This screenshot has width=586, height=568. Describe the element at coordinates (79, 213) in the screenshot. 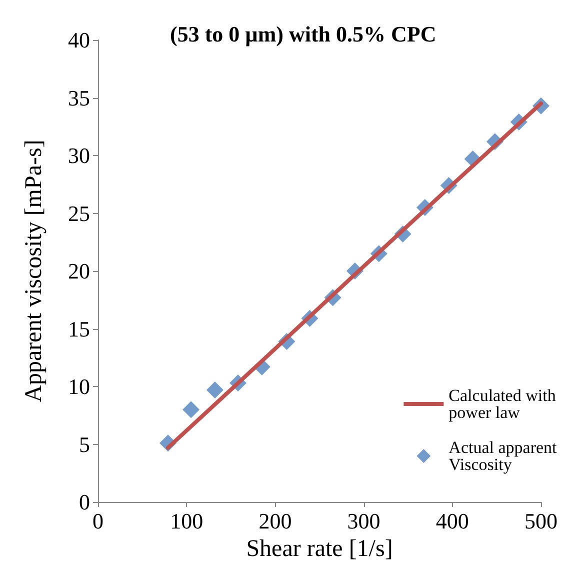

I see `y-tick-label: 25` at that location.